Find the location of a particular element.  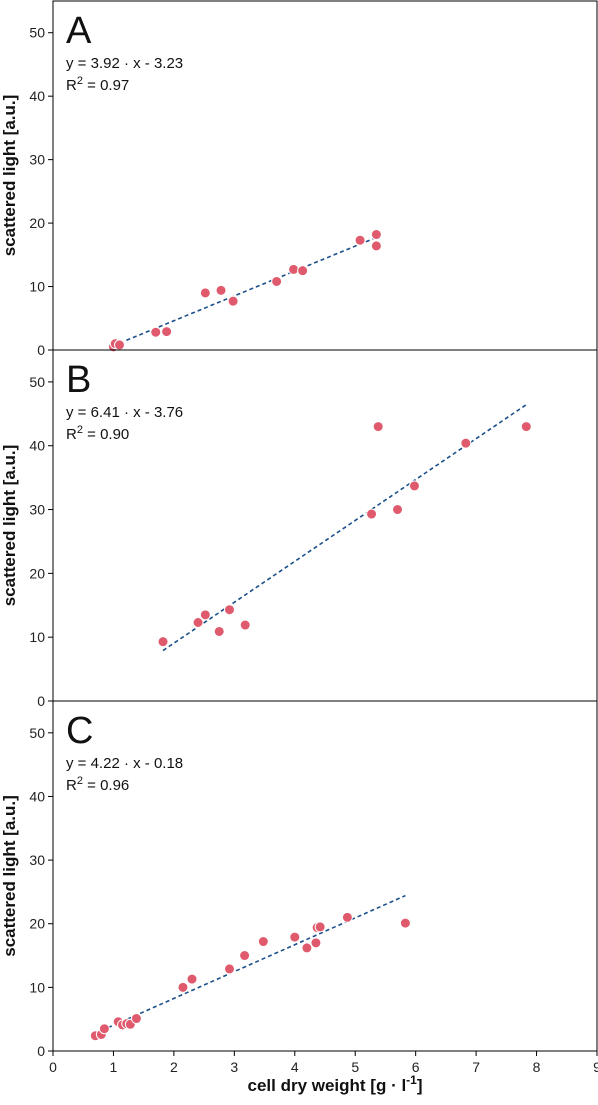

panel-letter: A is located at coordinates (79, 31).